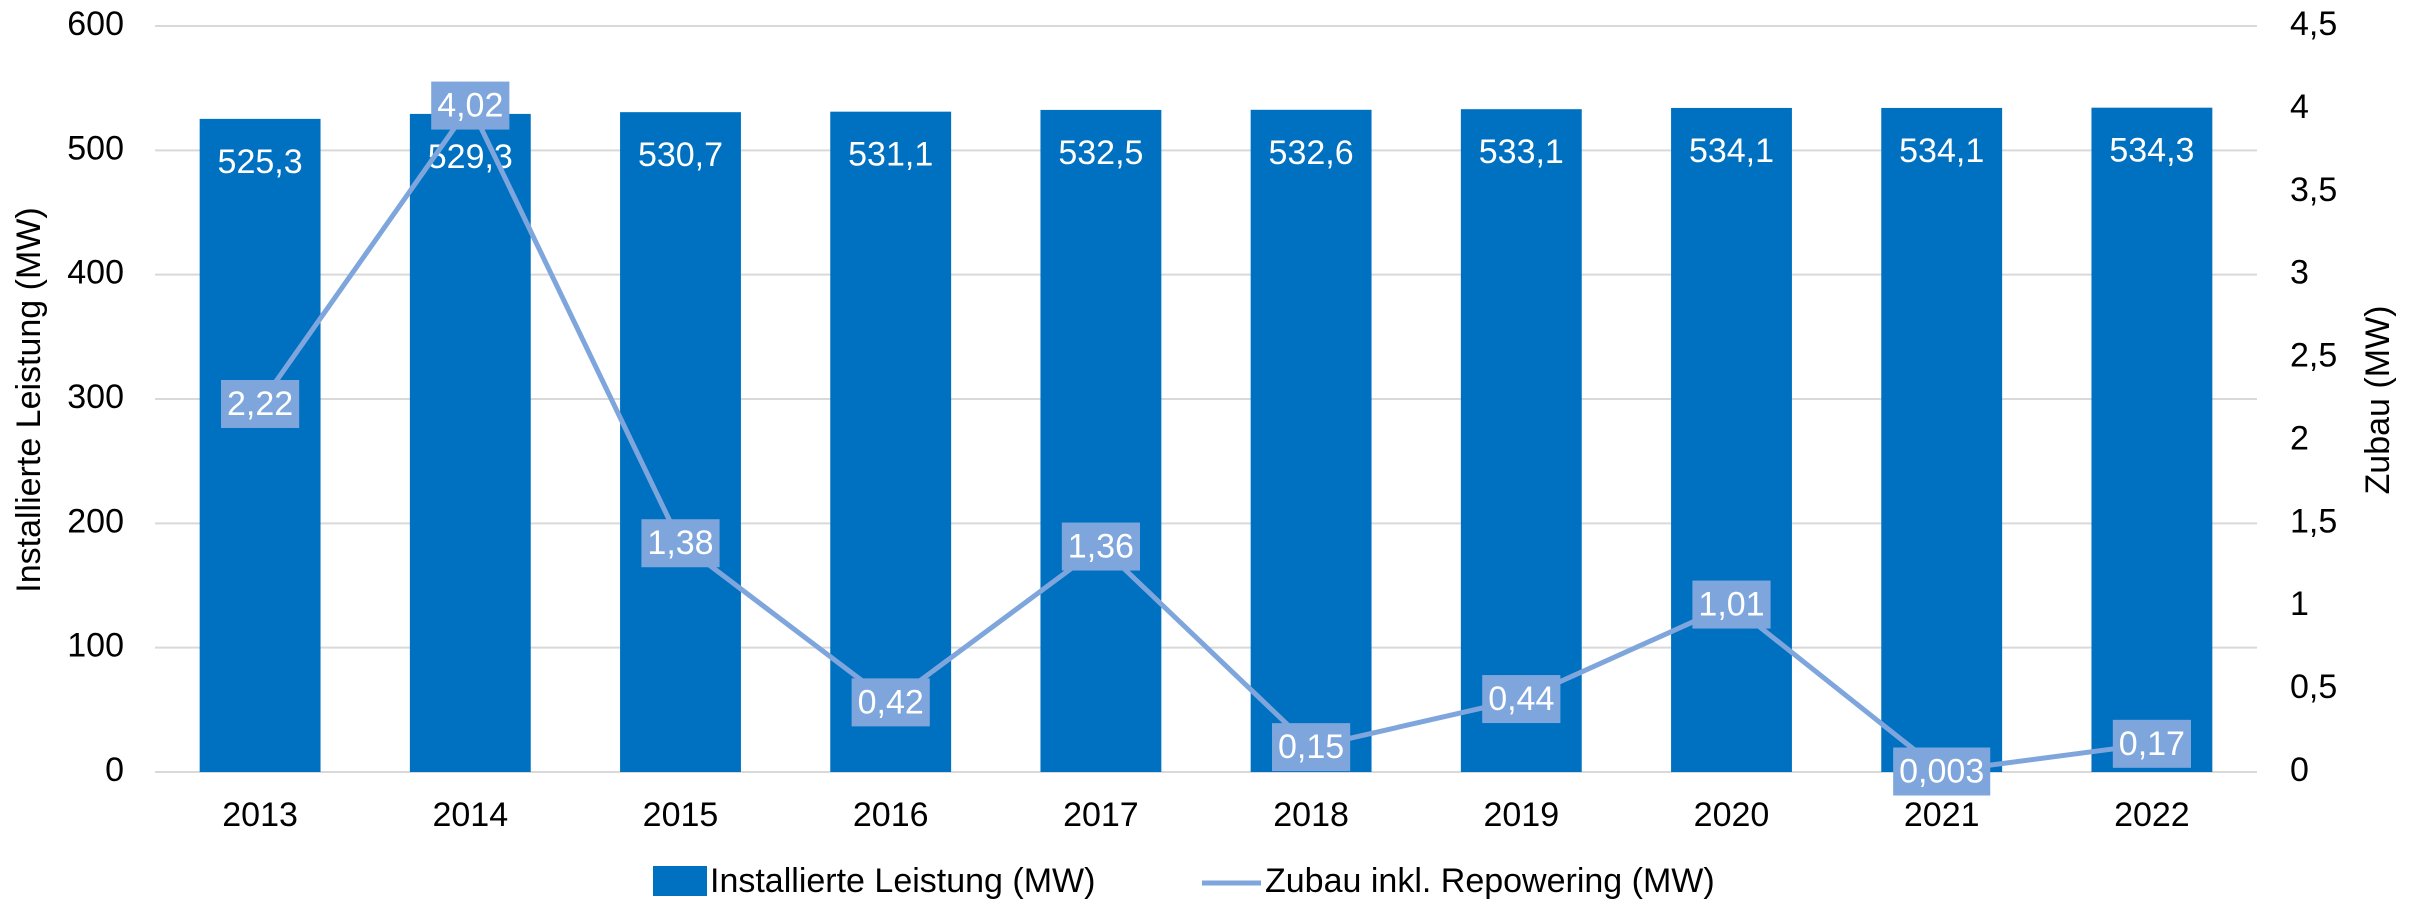 The image size is (2425, 902). I want to click on x-tick-label: 2020, so click(1732, 815).